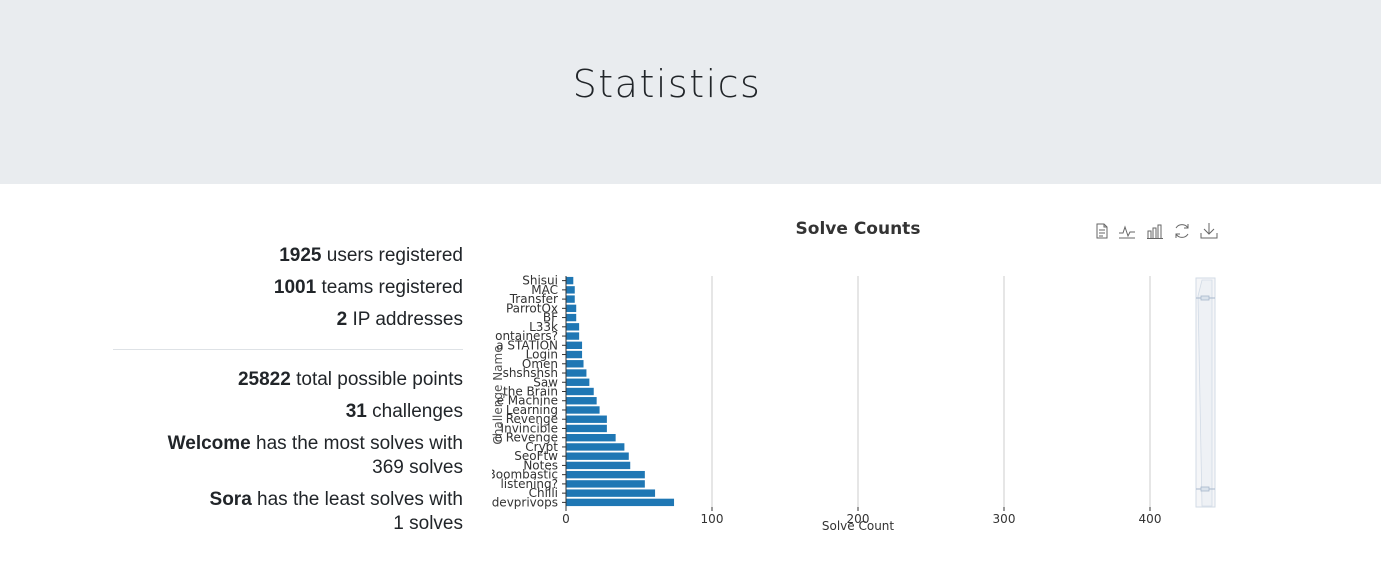 The image size is (1381, 576). What do you see at coordinates (525, 502) in the screenshot?
I see `y-tick-label: devprivops` at bounding box center [525, 502].